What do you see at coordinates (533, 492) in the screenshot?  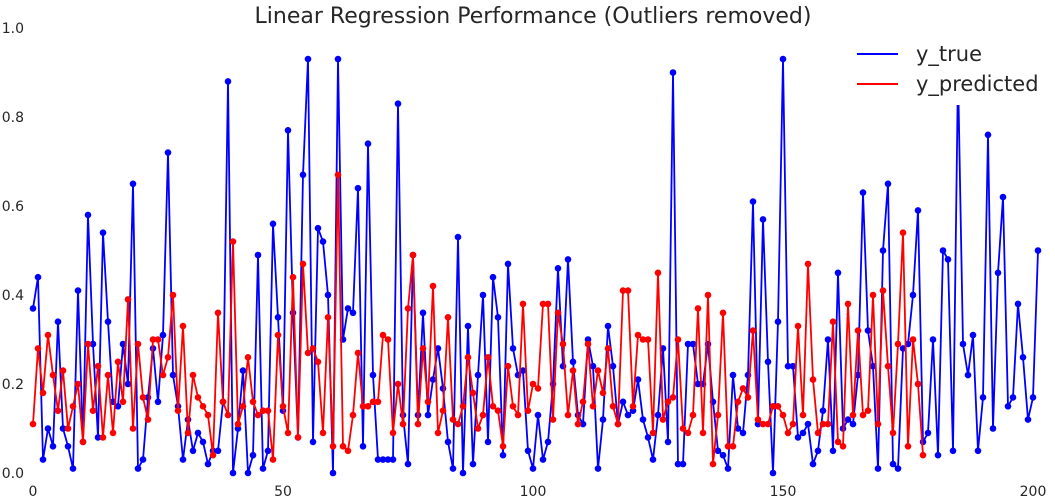 I see `x-tick-label: 100` at bounding box center [533, 492].